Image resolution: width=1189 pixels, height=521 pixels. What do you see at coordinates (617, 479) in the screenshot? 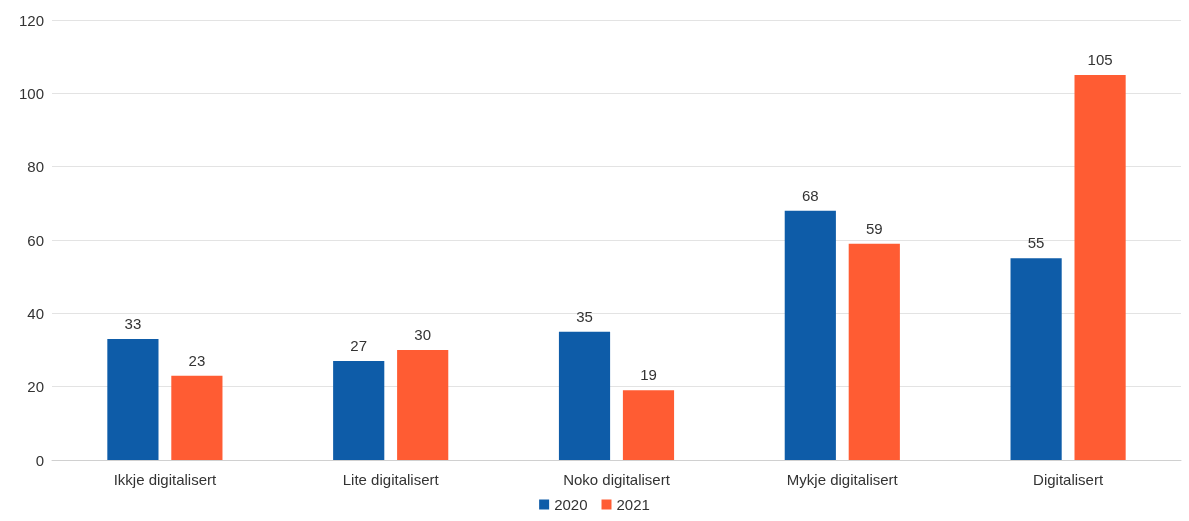
I see `x-tick-label: Noko digitalisert` at bounding box center [617, 479].